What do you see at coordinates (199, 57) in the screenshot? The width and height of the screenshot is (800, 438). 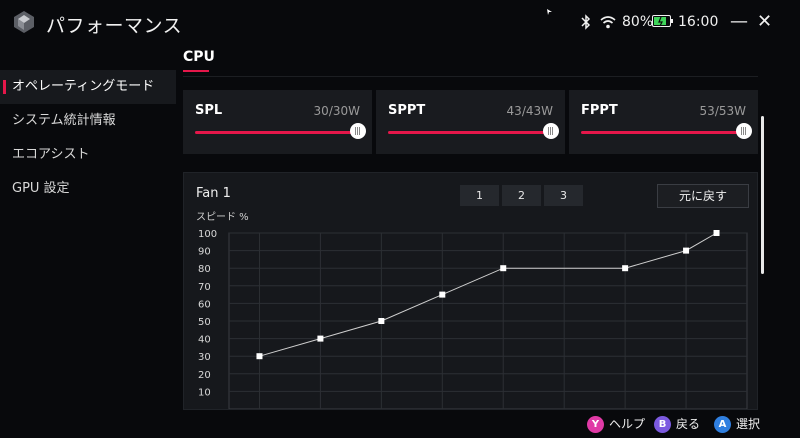 I see `section-title: CPU` at bounding box center [199, 57].